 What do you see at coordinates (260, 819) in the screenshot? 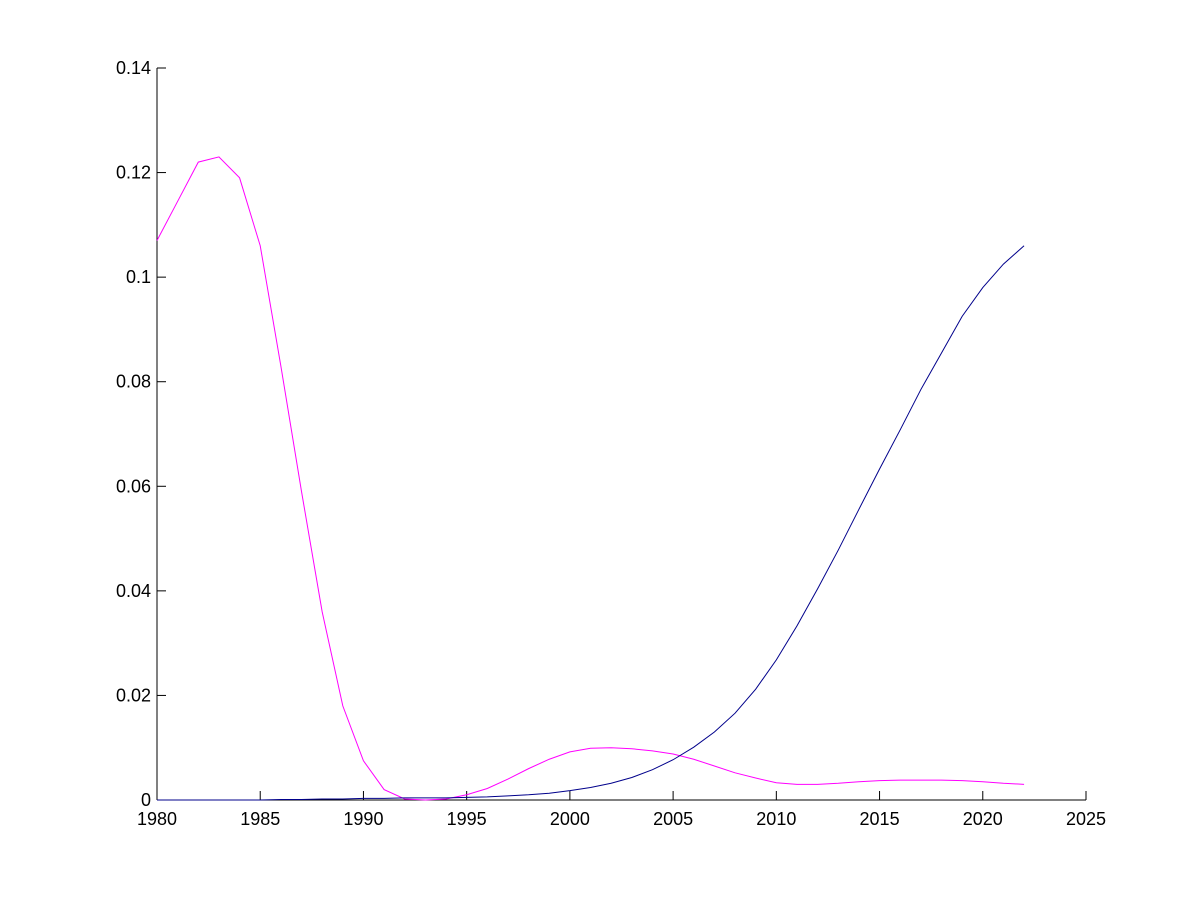
I see `x-tick-label: 1985` at bounding box center [260, 819].